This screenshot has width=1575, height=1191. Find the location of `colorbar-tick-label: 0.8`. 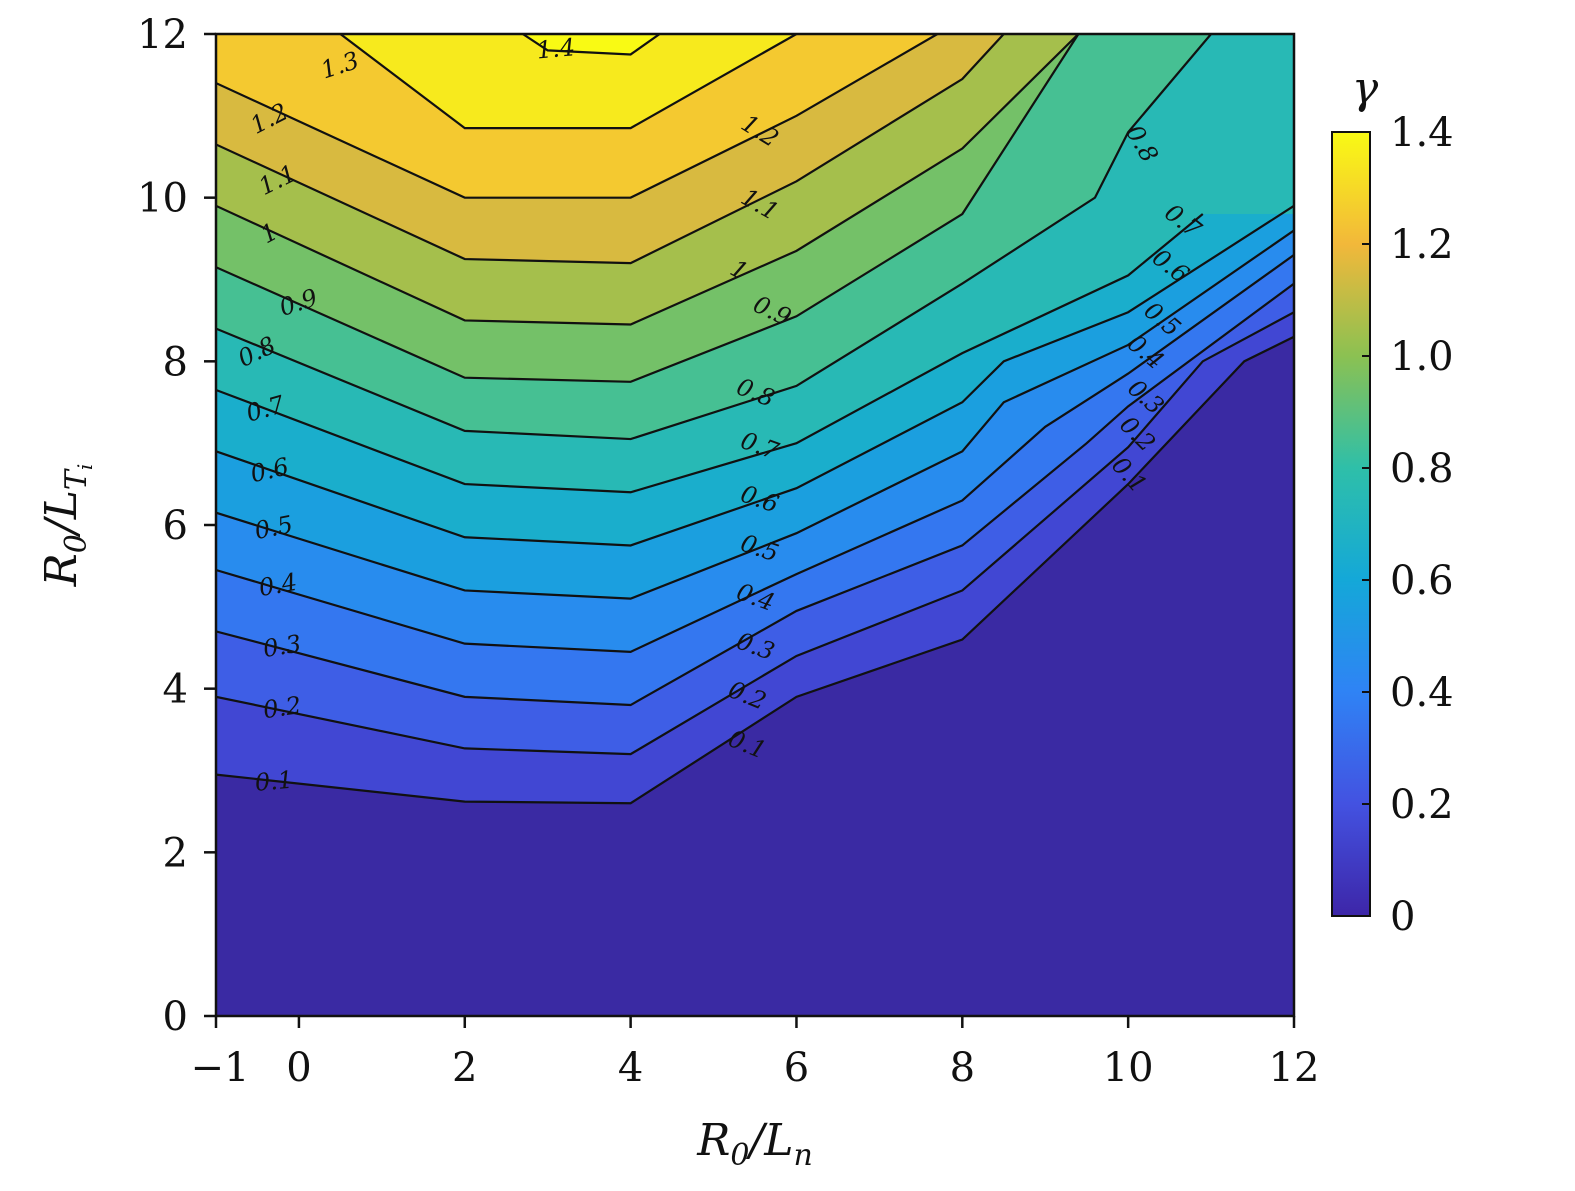

colorbar-tick-label: 0.8 is located at coordinates (1422, 469).